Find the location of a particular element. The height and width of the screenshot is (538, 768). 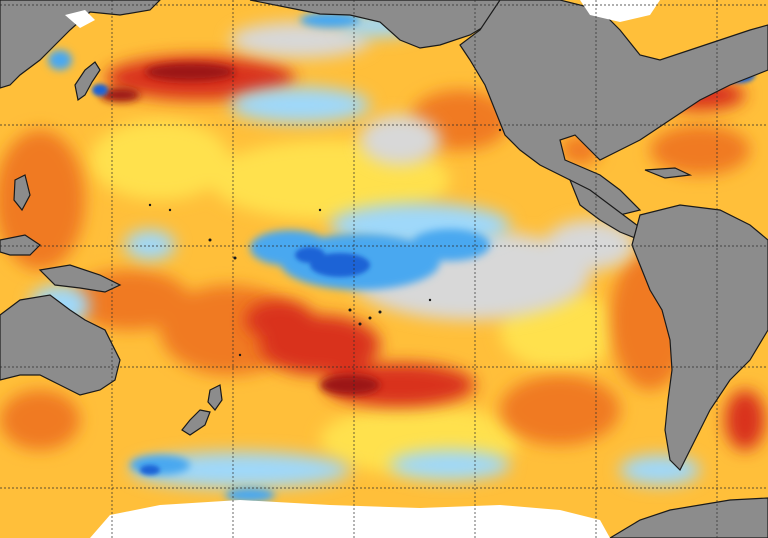

arctic-ice-right is located at coordinates (620, 11).